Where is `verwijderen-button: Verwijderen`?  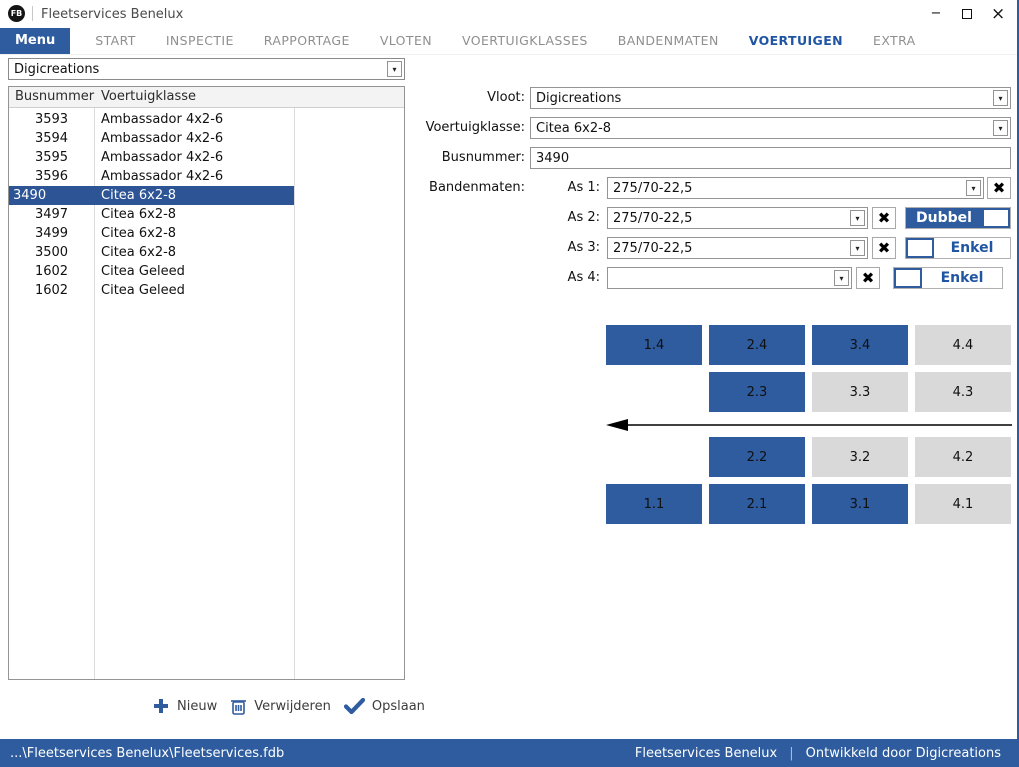
verwijderen-button: Verwijderen is located at coordinates (292, 706).